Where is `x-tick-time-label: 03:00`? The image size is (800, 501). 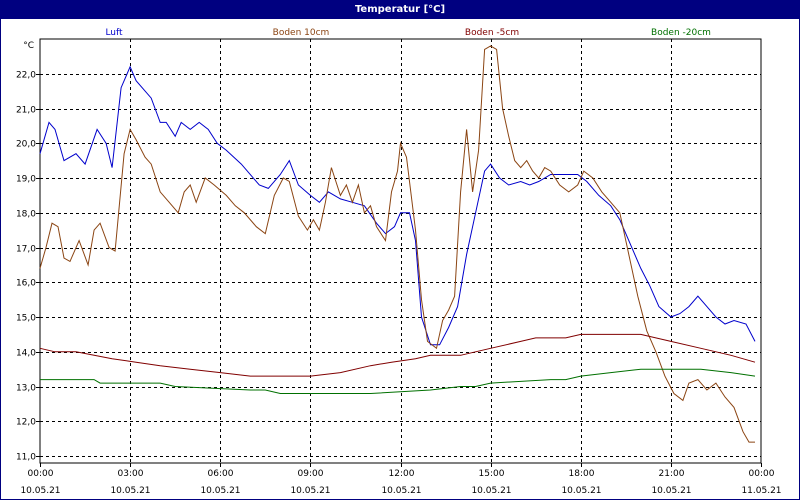 x-tick-time-label: 03:00 is located at coordinates (131, 474).